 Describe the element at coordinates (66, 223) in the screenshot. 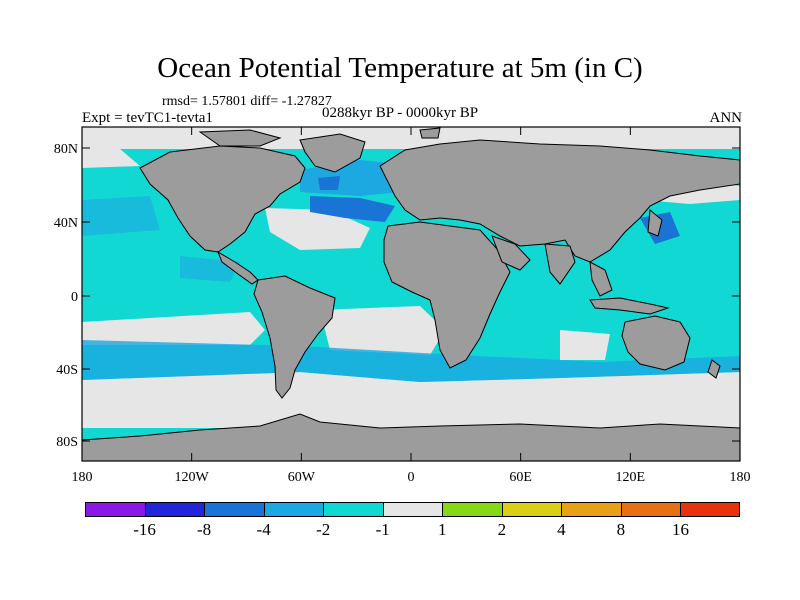

I see `lat-tick-label: 40N` at that location.